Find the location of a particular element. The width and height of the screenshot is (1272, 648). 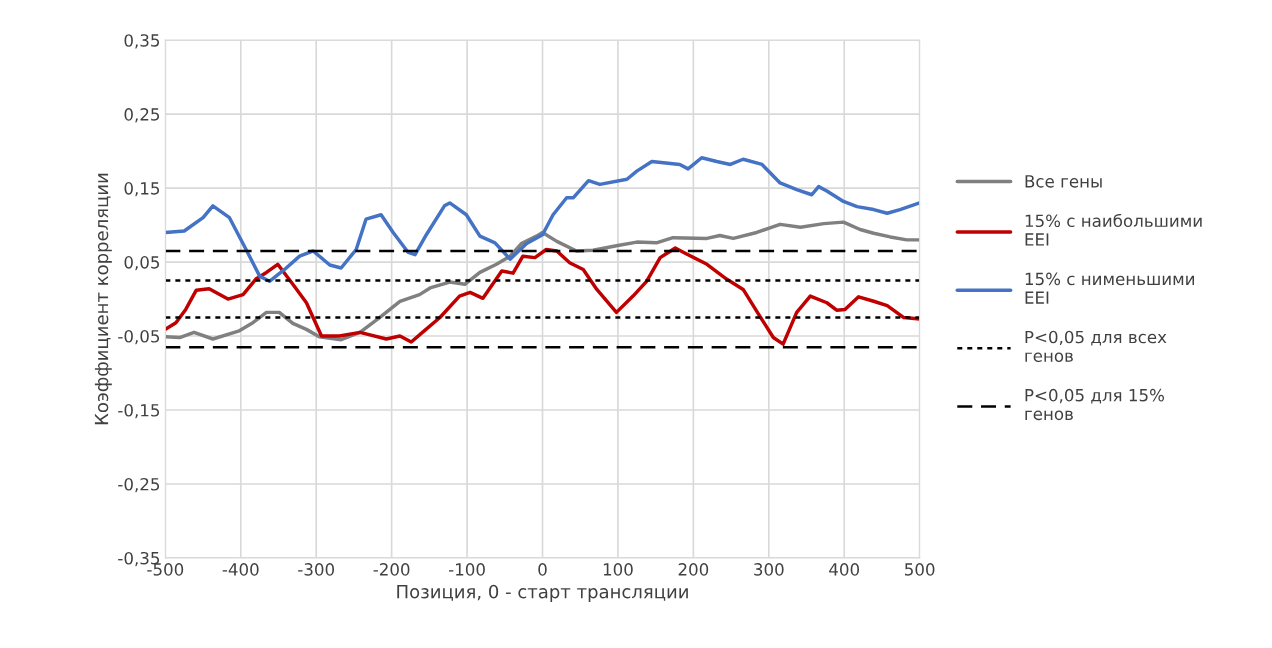

y-tick-label: 0,05 is located at coordinates (142, 263).